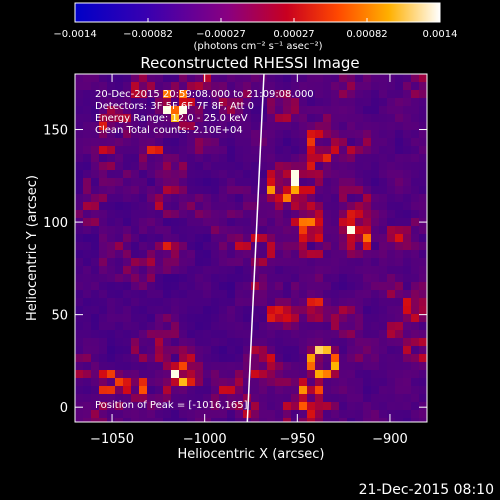 Image resolution: width=500 pixels, height=500 pixels. What do you see at coordinates (255, 248) in the screenshot?
I see `solar-limb-line` at bounding box center [255, 248].